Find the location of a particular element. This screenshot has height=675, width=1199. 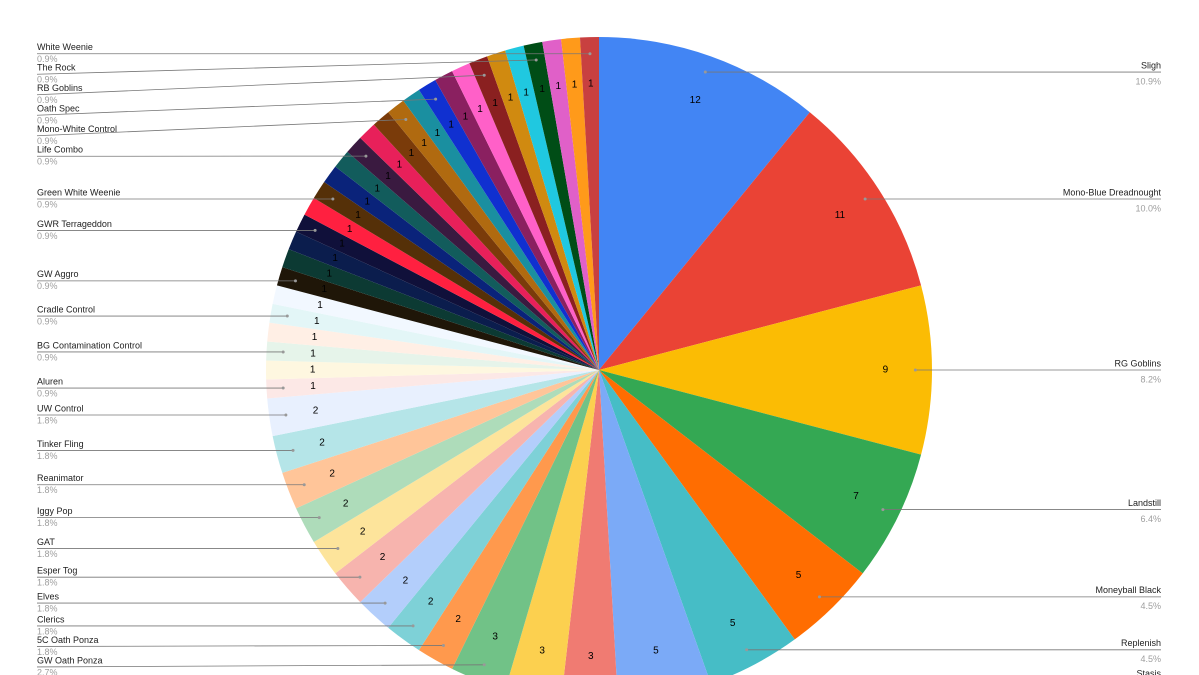

slice-value: 7 is located at coordinates (856, 496).